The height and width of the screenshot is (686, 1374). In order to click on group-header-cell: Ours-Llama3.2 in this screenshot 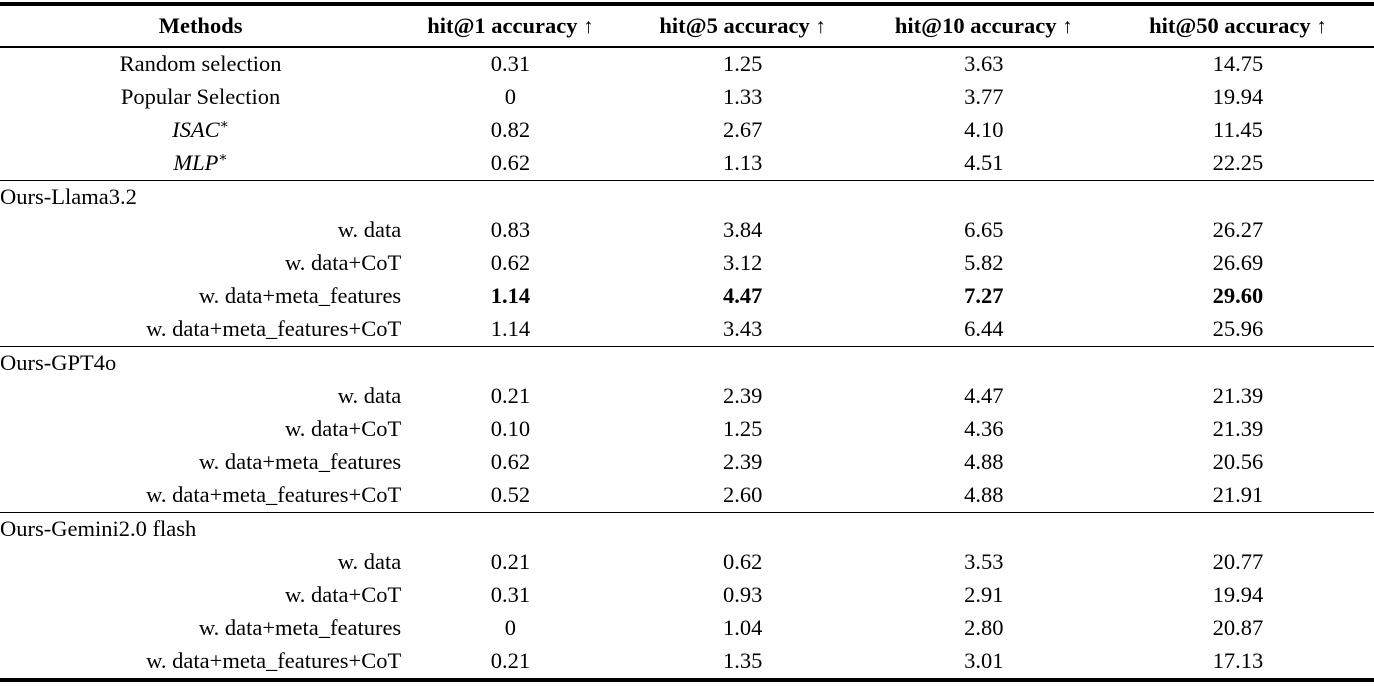, I will do `click(687, 197)`.